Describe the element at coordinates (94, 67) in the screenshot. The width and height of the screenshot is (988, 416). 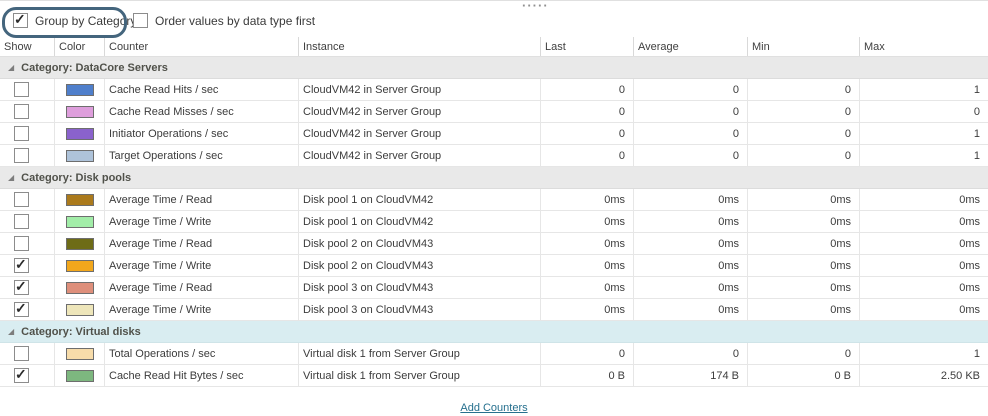
I see `category-group-label: Category: DataCore Servers` at that location.